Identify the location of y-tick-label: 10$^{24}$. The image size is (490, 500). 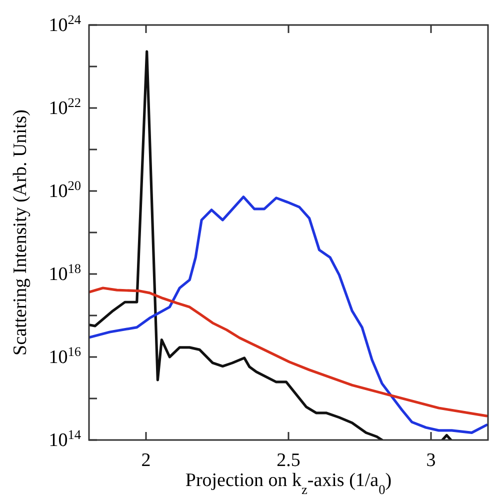
(65, 24).